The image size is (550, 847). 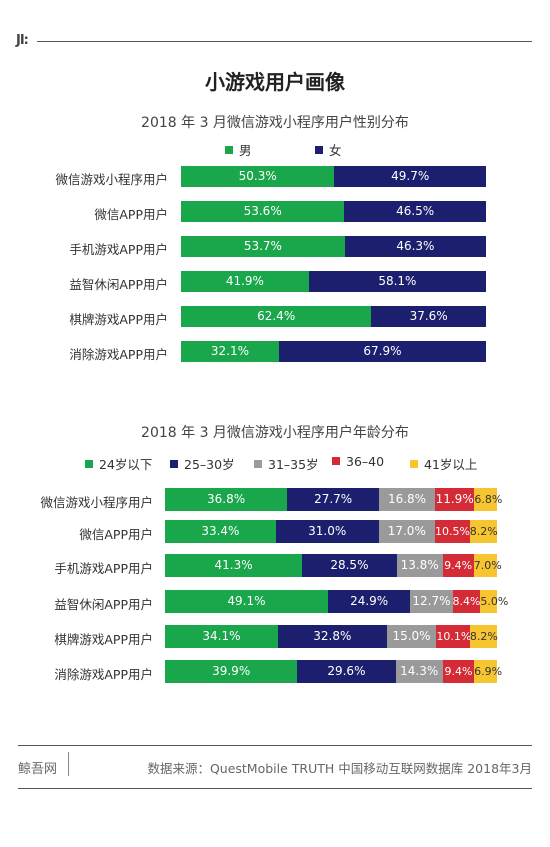 I want to click on data-label: 53.7%, so click(x=262, y=246).